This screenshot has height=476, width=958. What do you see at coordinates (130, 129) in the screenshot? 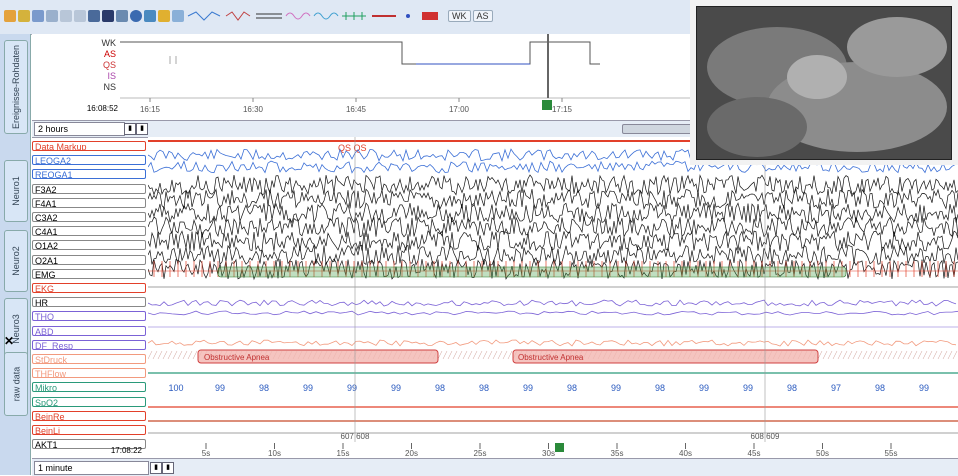
I see `nav-prev-button: ▮` at bounding box center [130, 129].